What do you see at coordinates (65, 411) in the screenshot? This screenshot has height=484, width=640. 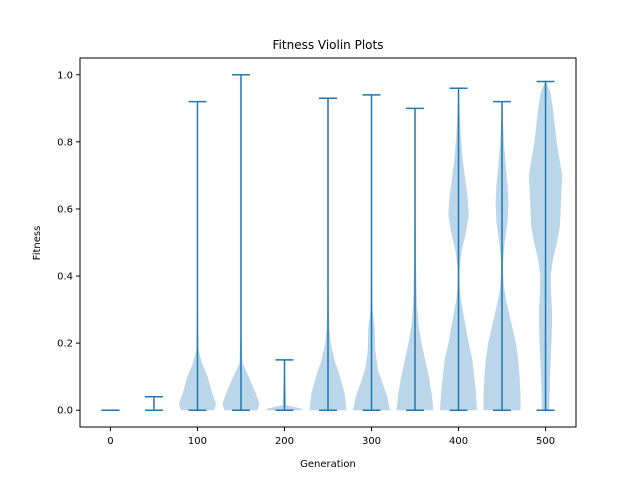 I see `y-tick-label-0.0: 0.0` at bounding box center [65, 411].